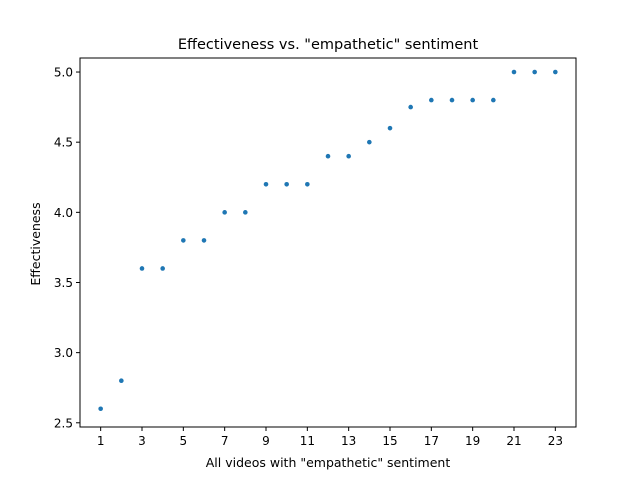 The width and height of the screenshot is (640, 480). What do you see at coordinates (431, 441) in the screenshot?
I see `x-tick-label: 17` at bounding box center [431, 441].